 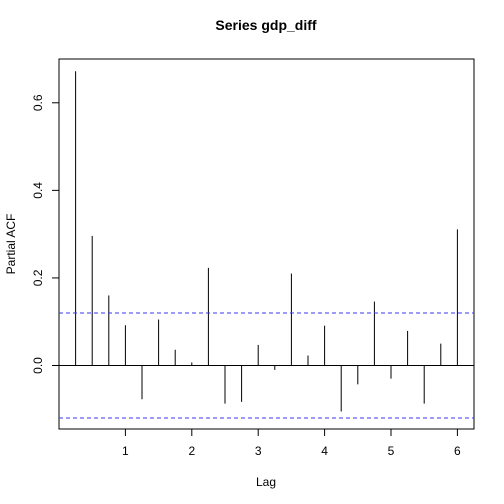 What do you see at coordinates (125, 451) in the screenshot?
I see `x-tick-label: 1` at bounding box center [125, 451].